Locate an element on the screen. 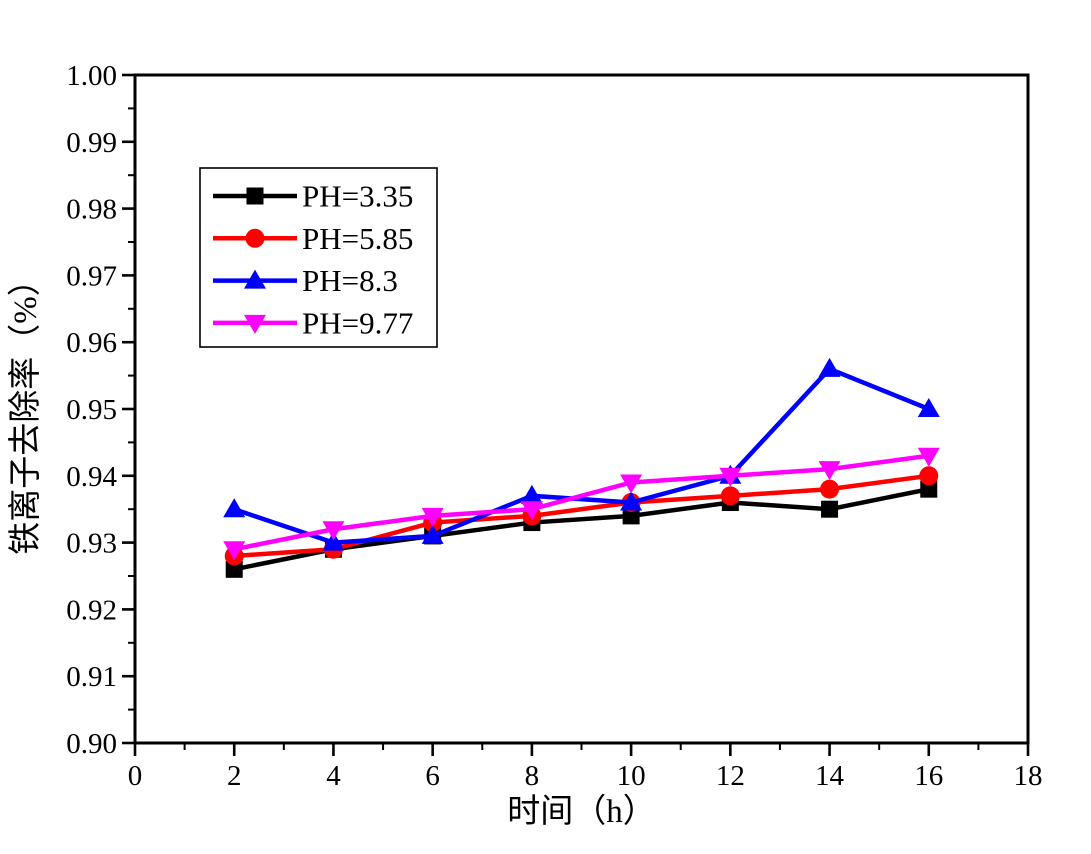  x-tick-label: 10 is located at coordinates (631, 776).